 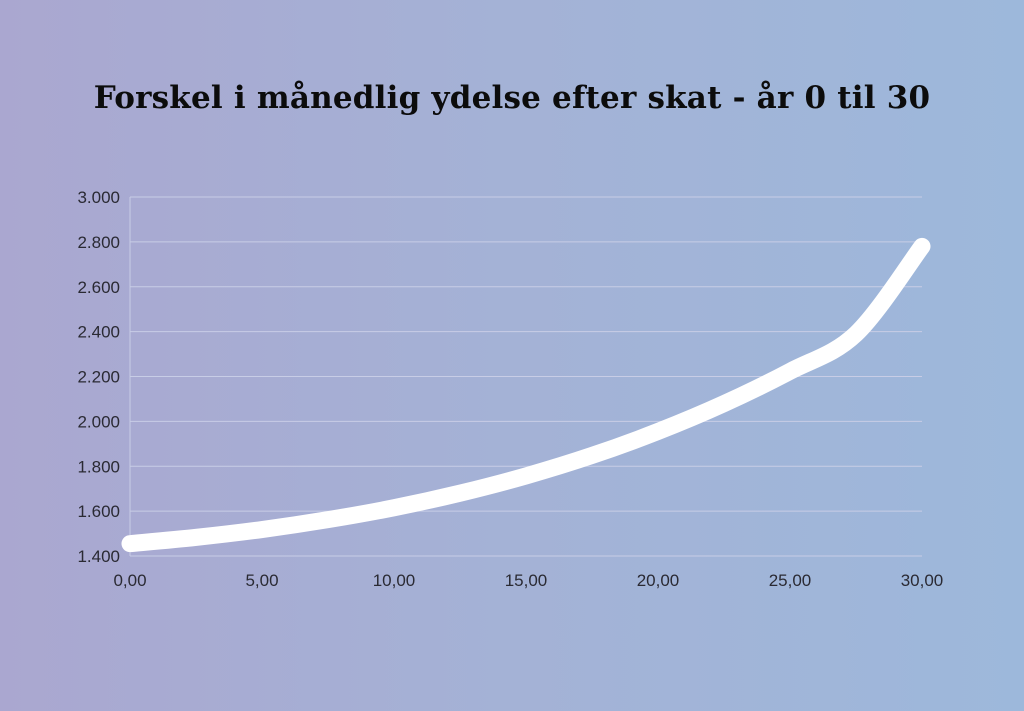 I want to click on y-tick-label: 2.000, so click(x=98, y=421).